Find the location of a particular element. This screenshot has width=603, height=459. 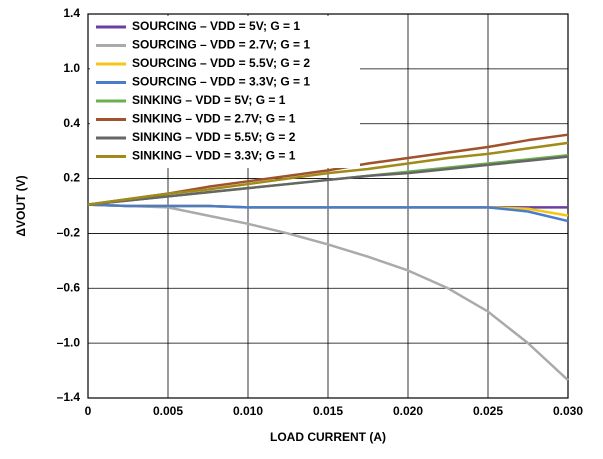

x-tick-label: 0.030 is located at coordinates (568, 411).